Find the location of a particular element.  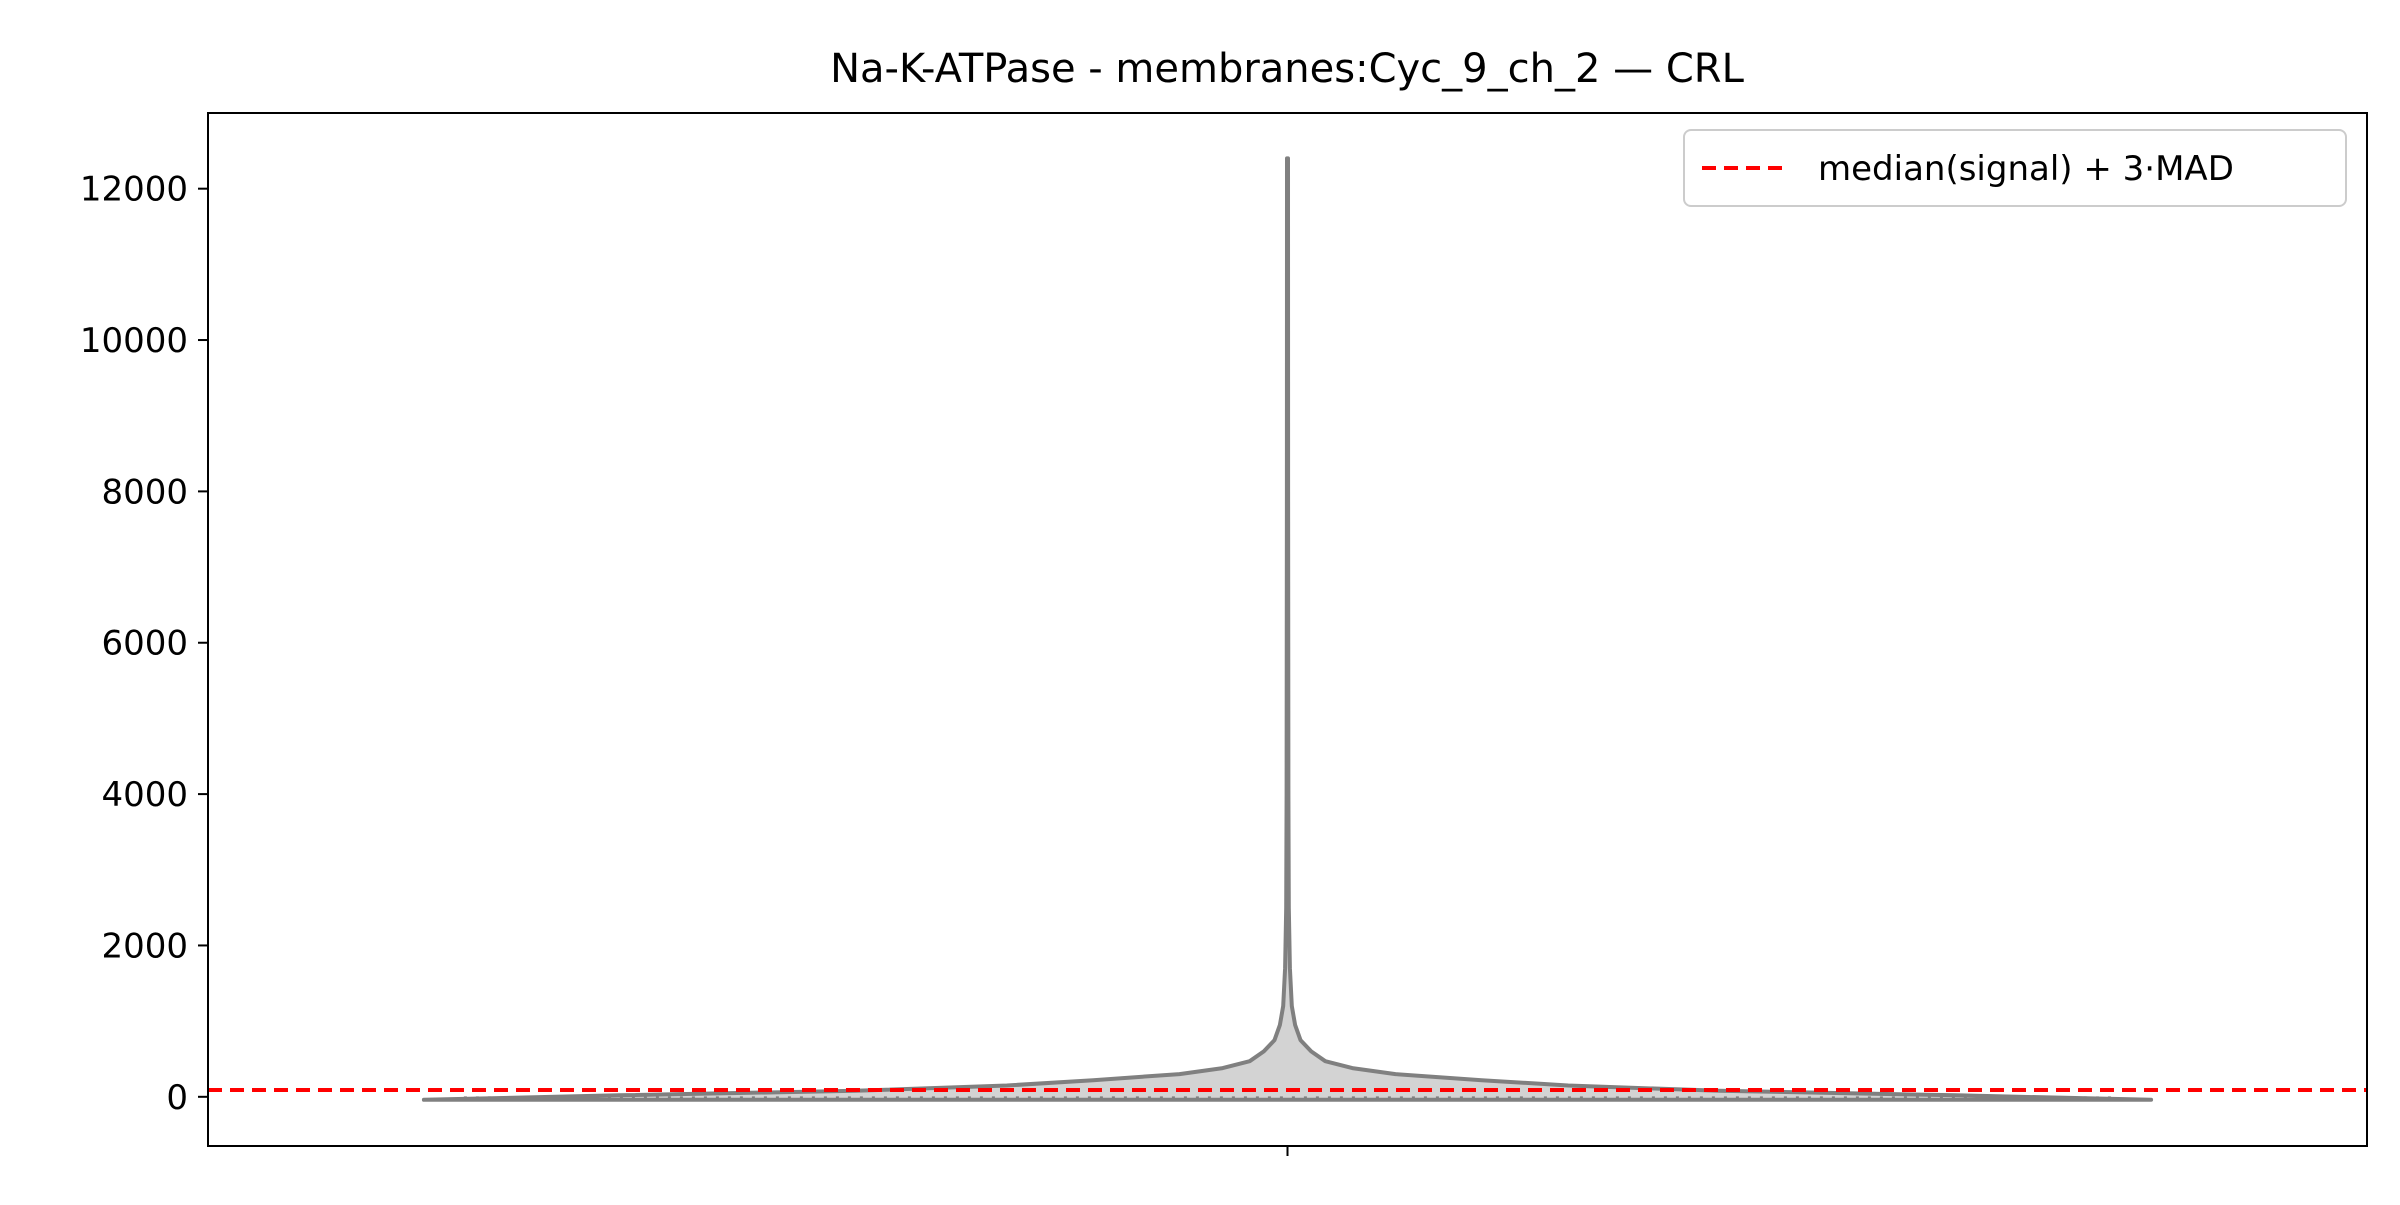

legend-label: median(signal) + 3·MAD is located at coordinates (2026, 169).